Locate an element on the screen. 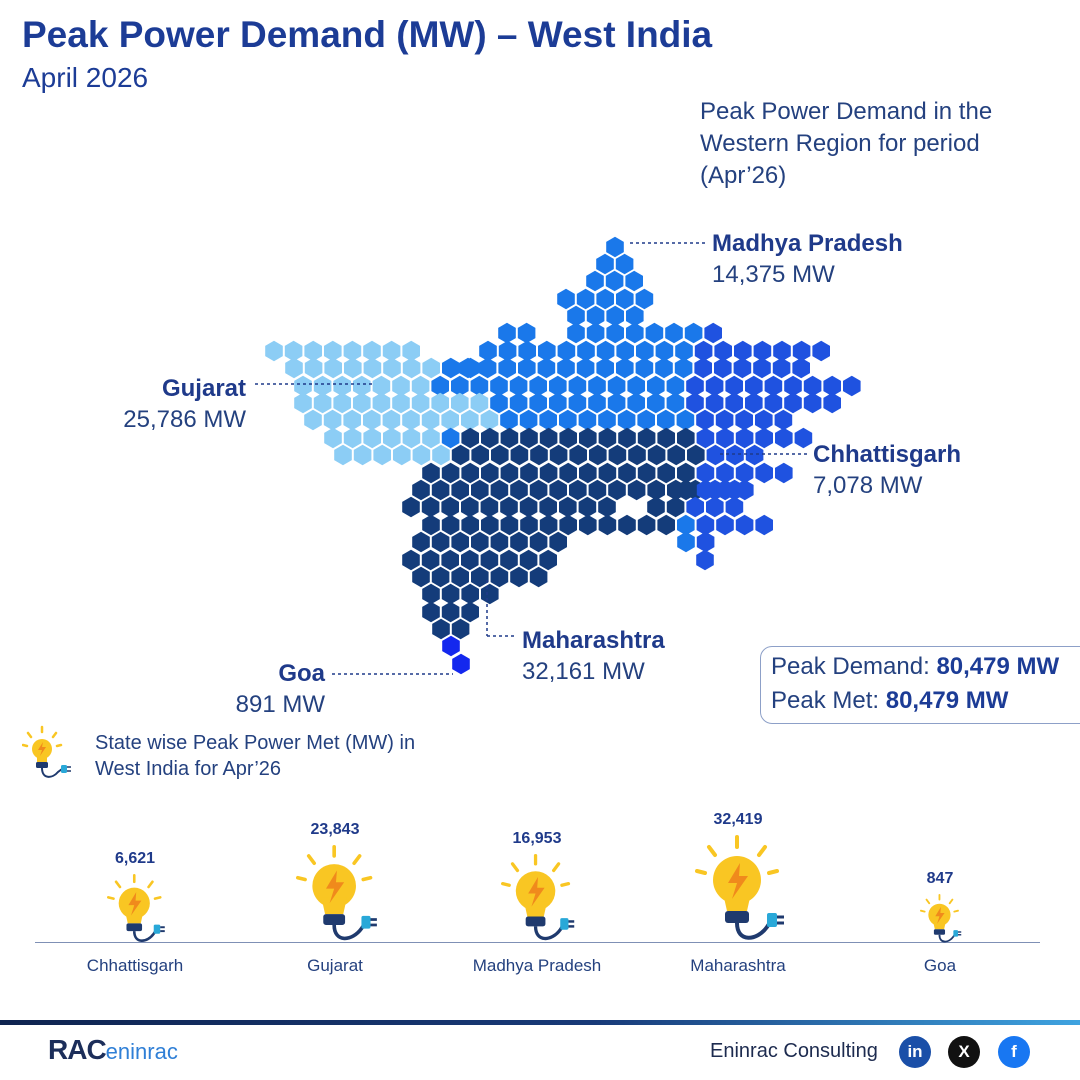  chart-baseline is located at coordinates (537, 942).